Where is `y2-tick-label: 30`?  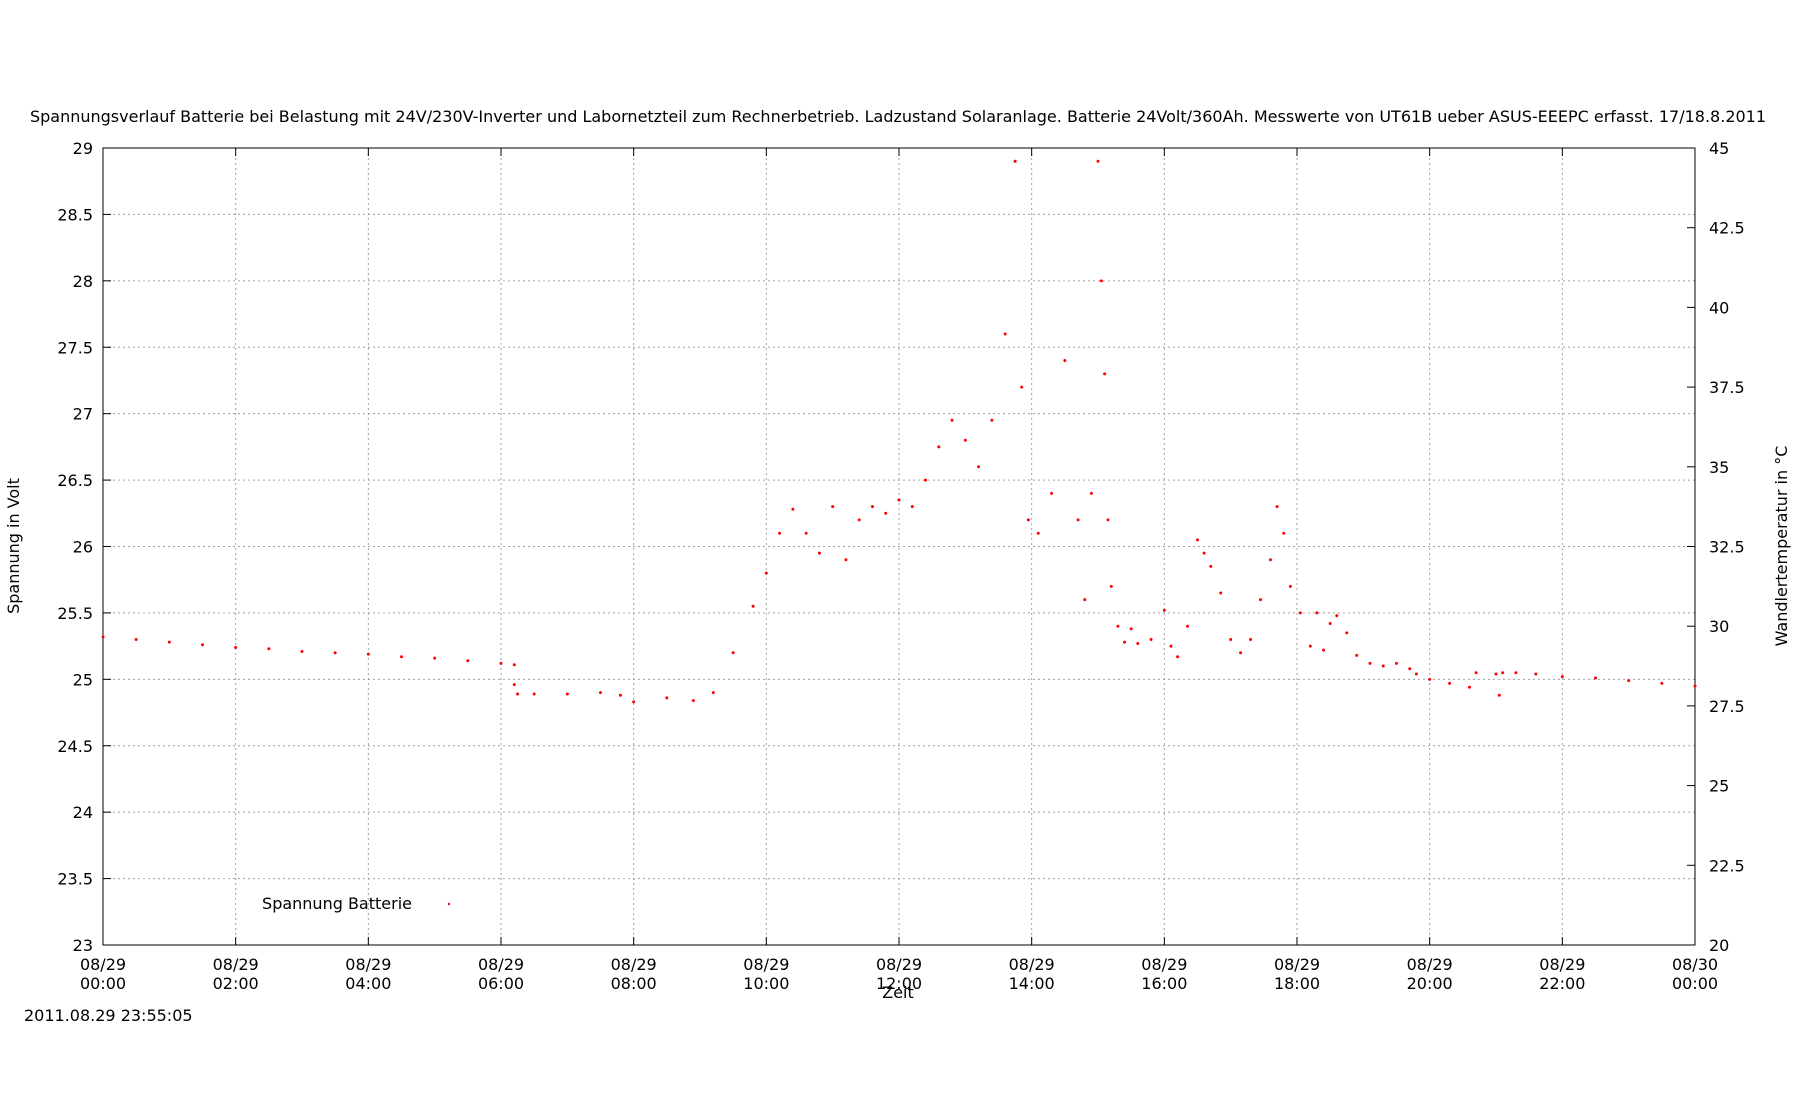
y2-tick-label: 30 is located at coordinates (1719, 626).